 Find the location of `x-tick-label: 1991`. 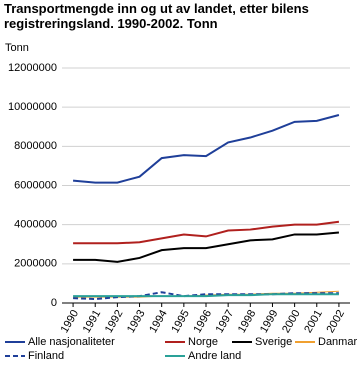

x-tick-label: 1991 is located at coordinates (92, 321).